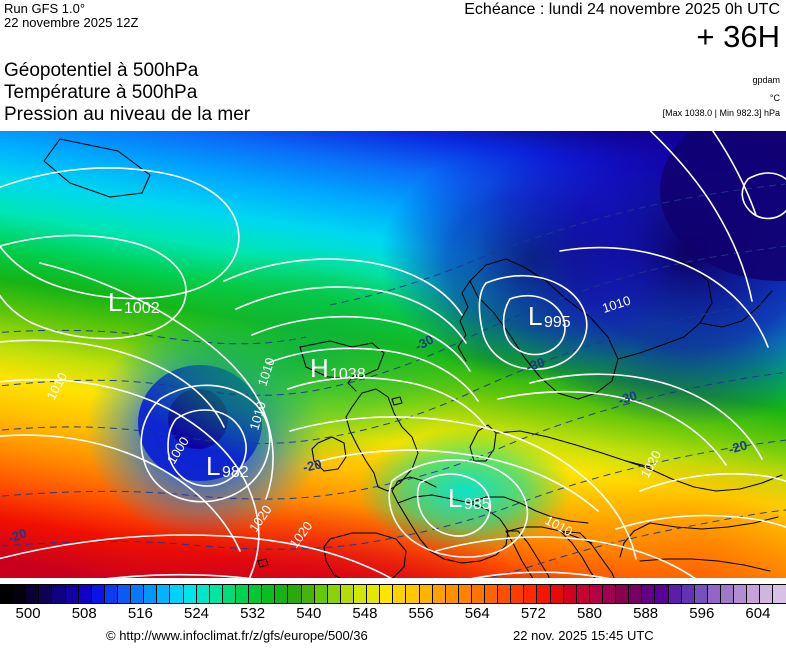  What do you see at coordinates (421, 613) in the screenshot?
I see `colorbar-tick-label: 556` at bounding box center [421, 613].